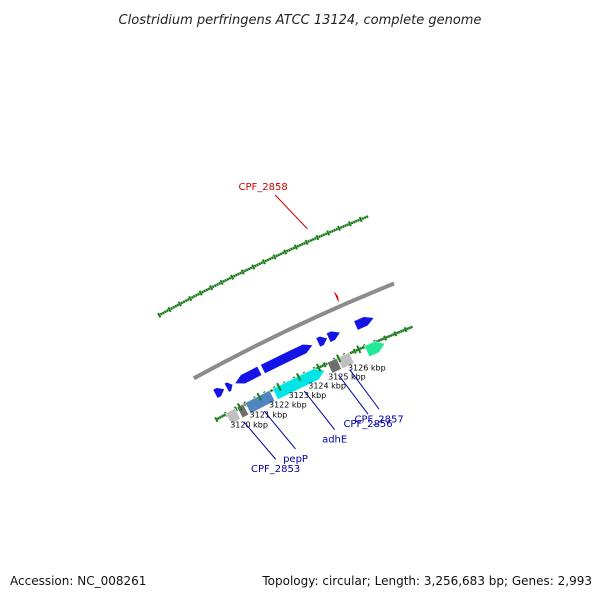 Image resolution: width=600 pixels, height=600 pixels. I want to click on gene-cpf-2853-cds-arrow, so click(219, 393).